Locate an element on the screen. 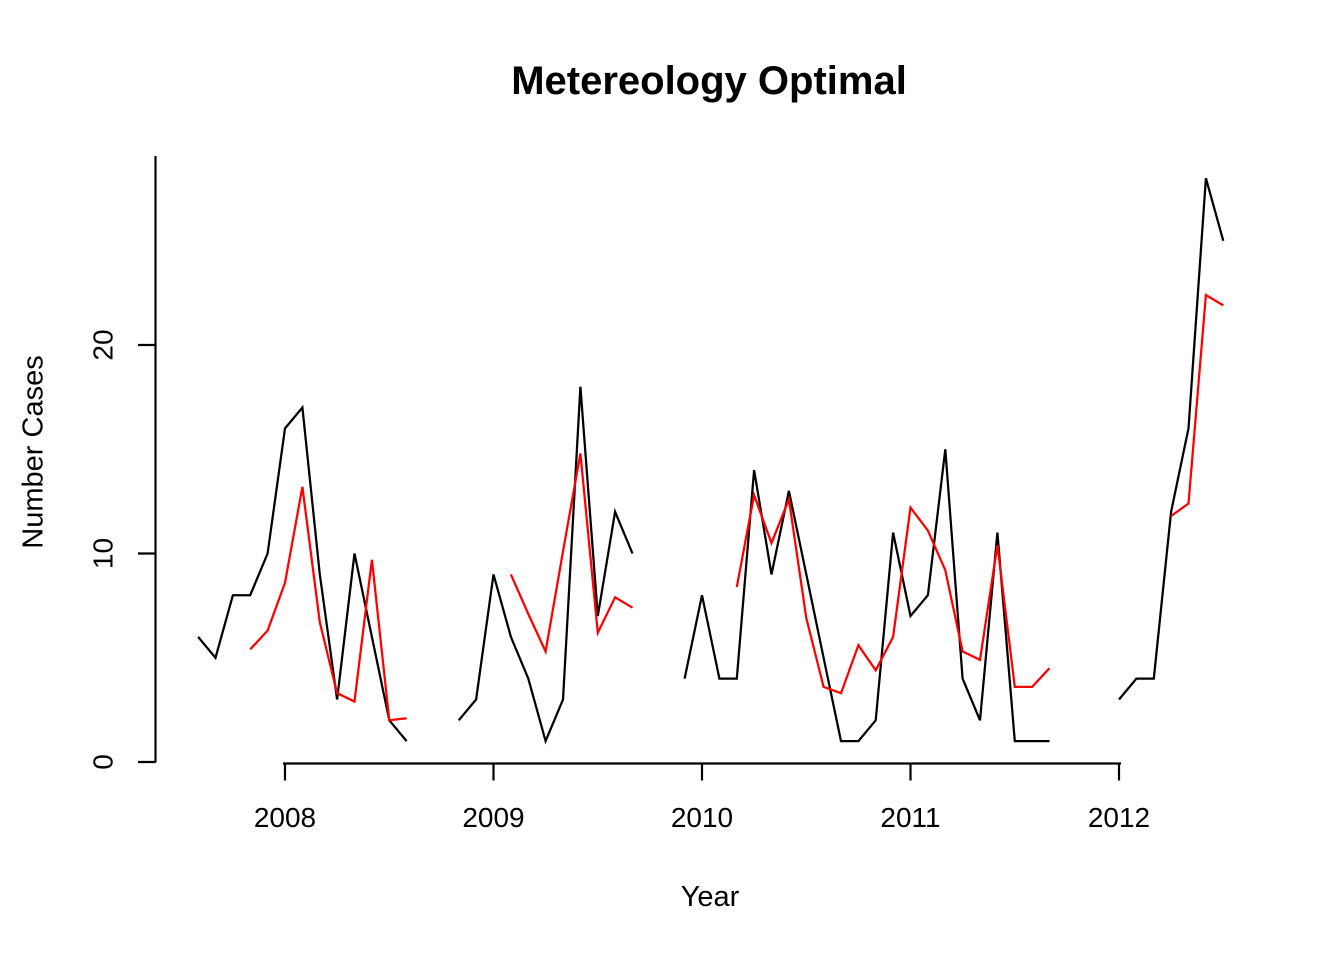  y-tick-label: 10 is located at coordinates (102, 553).